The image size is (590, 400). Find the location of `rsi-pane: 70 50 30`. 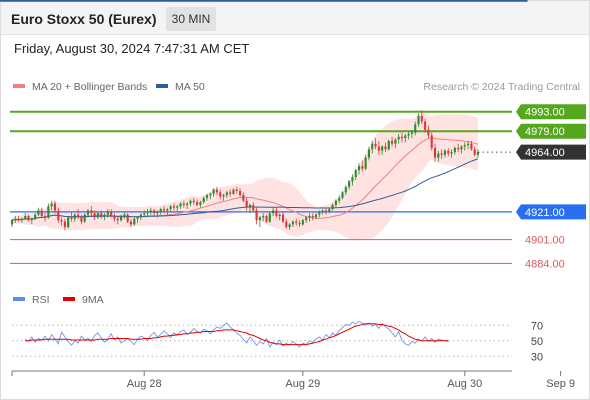

rsi-pane: 70 50 30 is located at coordinates (277, 341).